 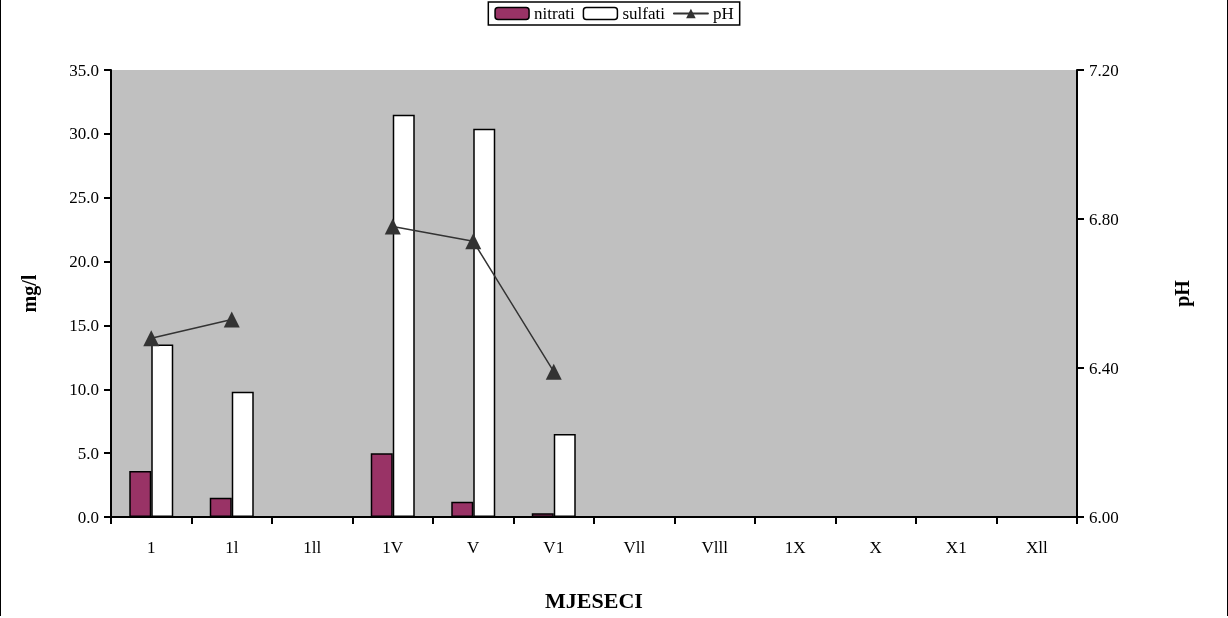 I want to click on y2-tick-label: 6.00, so click(x=1104, y=517).